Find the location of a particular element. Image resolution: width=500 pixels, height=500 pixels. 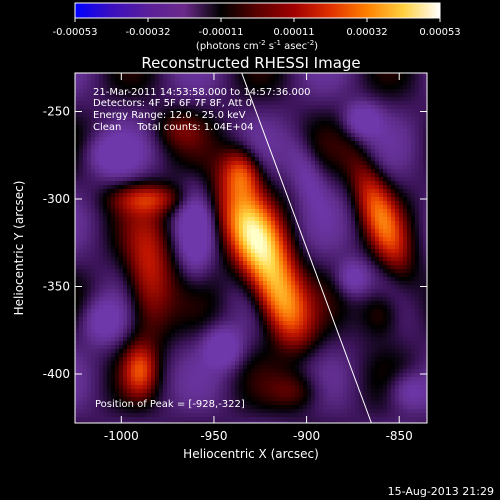

x-tick-label: -950 is located at coordinates (213, 436).